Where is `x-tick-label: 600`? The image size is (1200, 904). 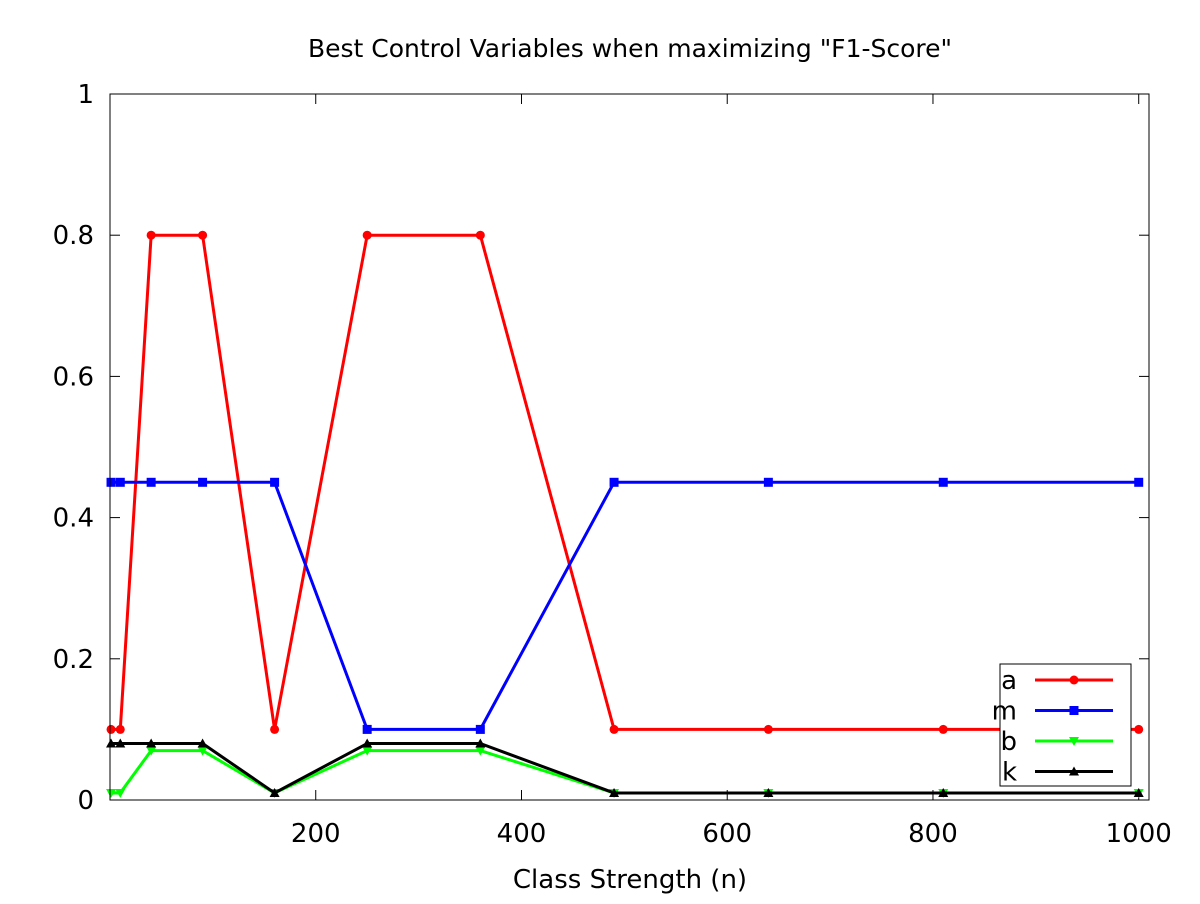 x-tick-label: 600 is located at coordinates (727, 834).